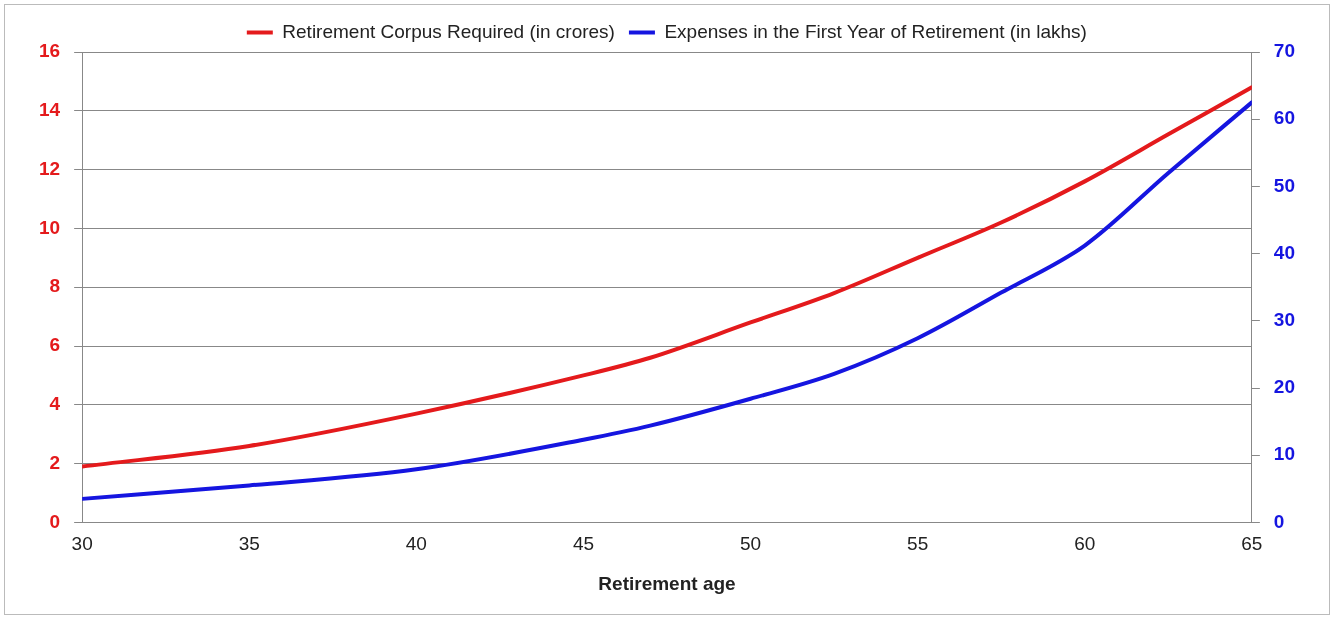 This screenshot has height=619, width=1334. What do you see at coordinates (1252, 544) in the screenshot?
I see `x-tick-label: 65` at bounding box center [1252, 544].